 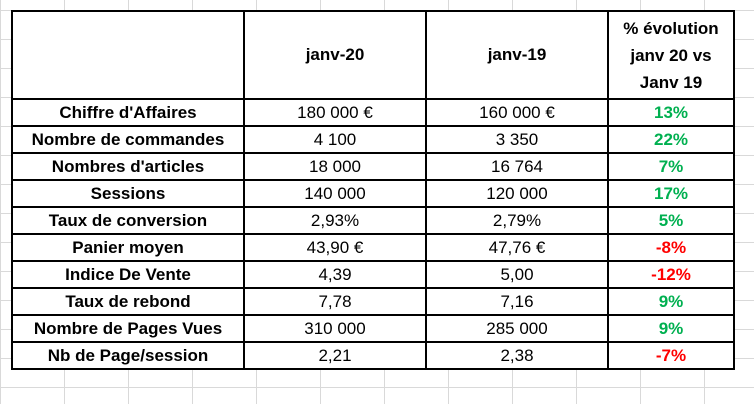 I want to click on table-row: Sessions 140 000 120 000 17%, so click(x=373, y=193).